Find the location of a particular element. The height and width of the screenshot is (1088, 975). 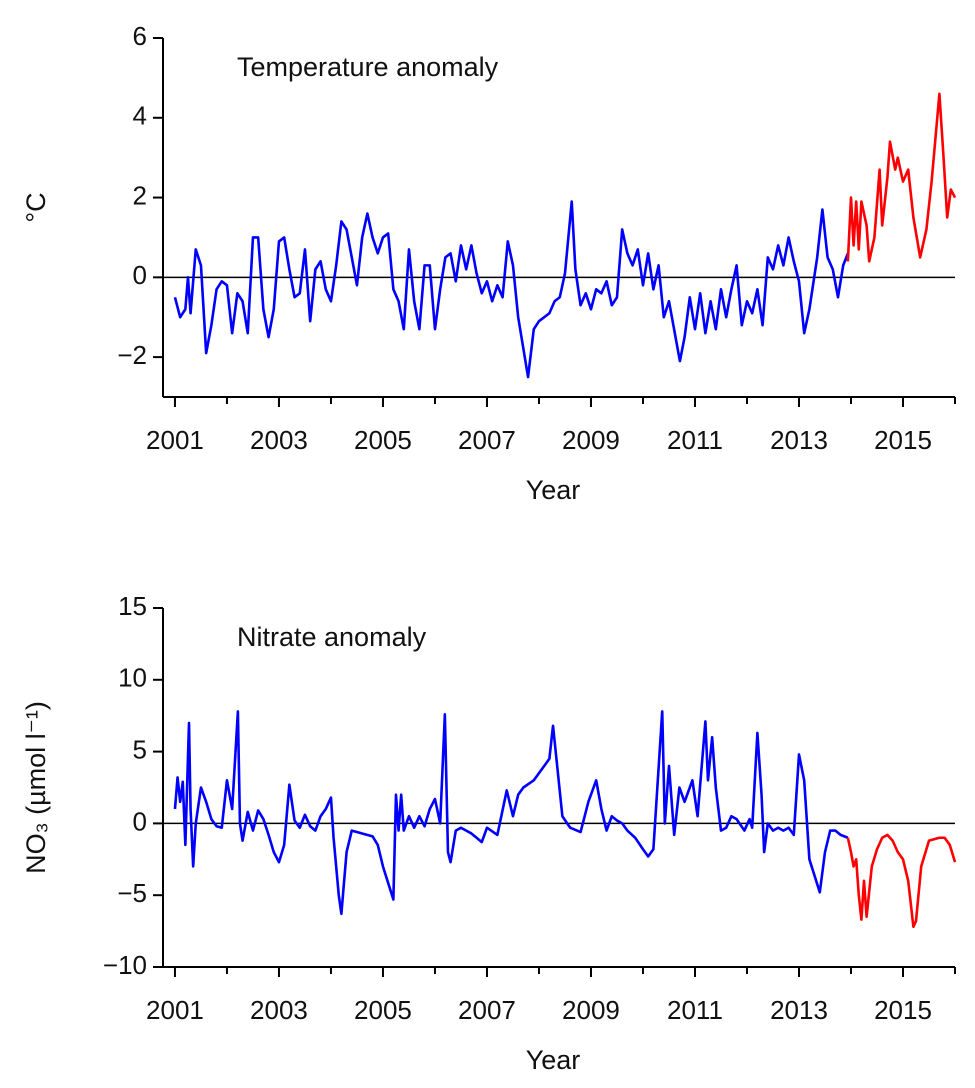

y-axis-label: NO₃ (µmol l⁻¹) is located at coordinates (36, 787).